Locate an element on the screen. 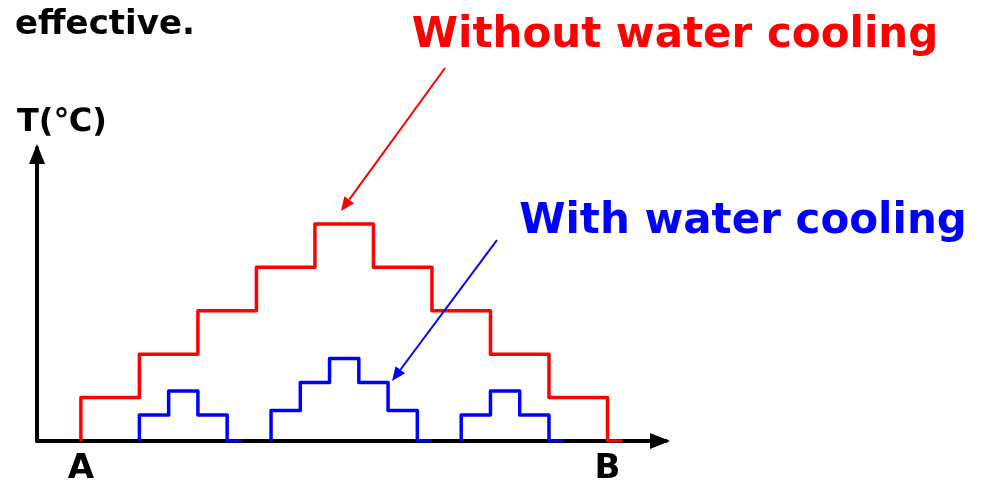 The width and height of the screenshot is (1006, 493). x-tick-label: A is located at coordinates (81, 466).